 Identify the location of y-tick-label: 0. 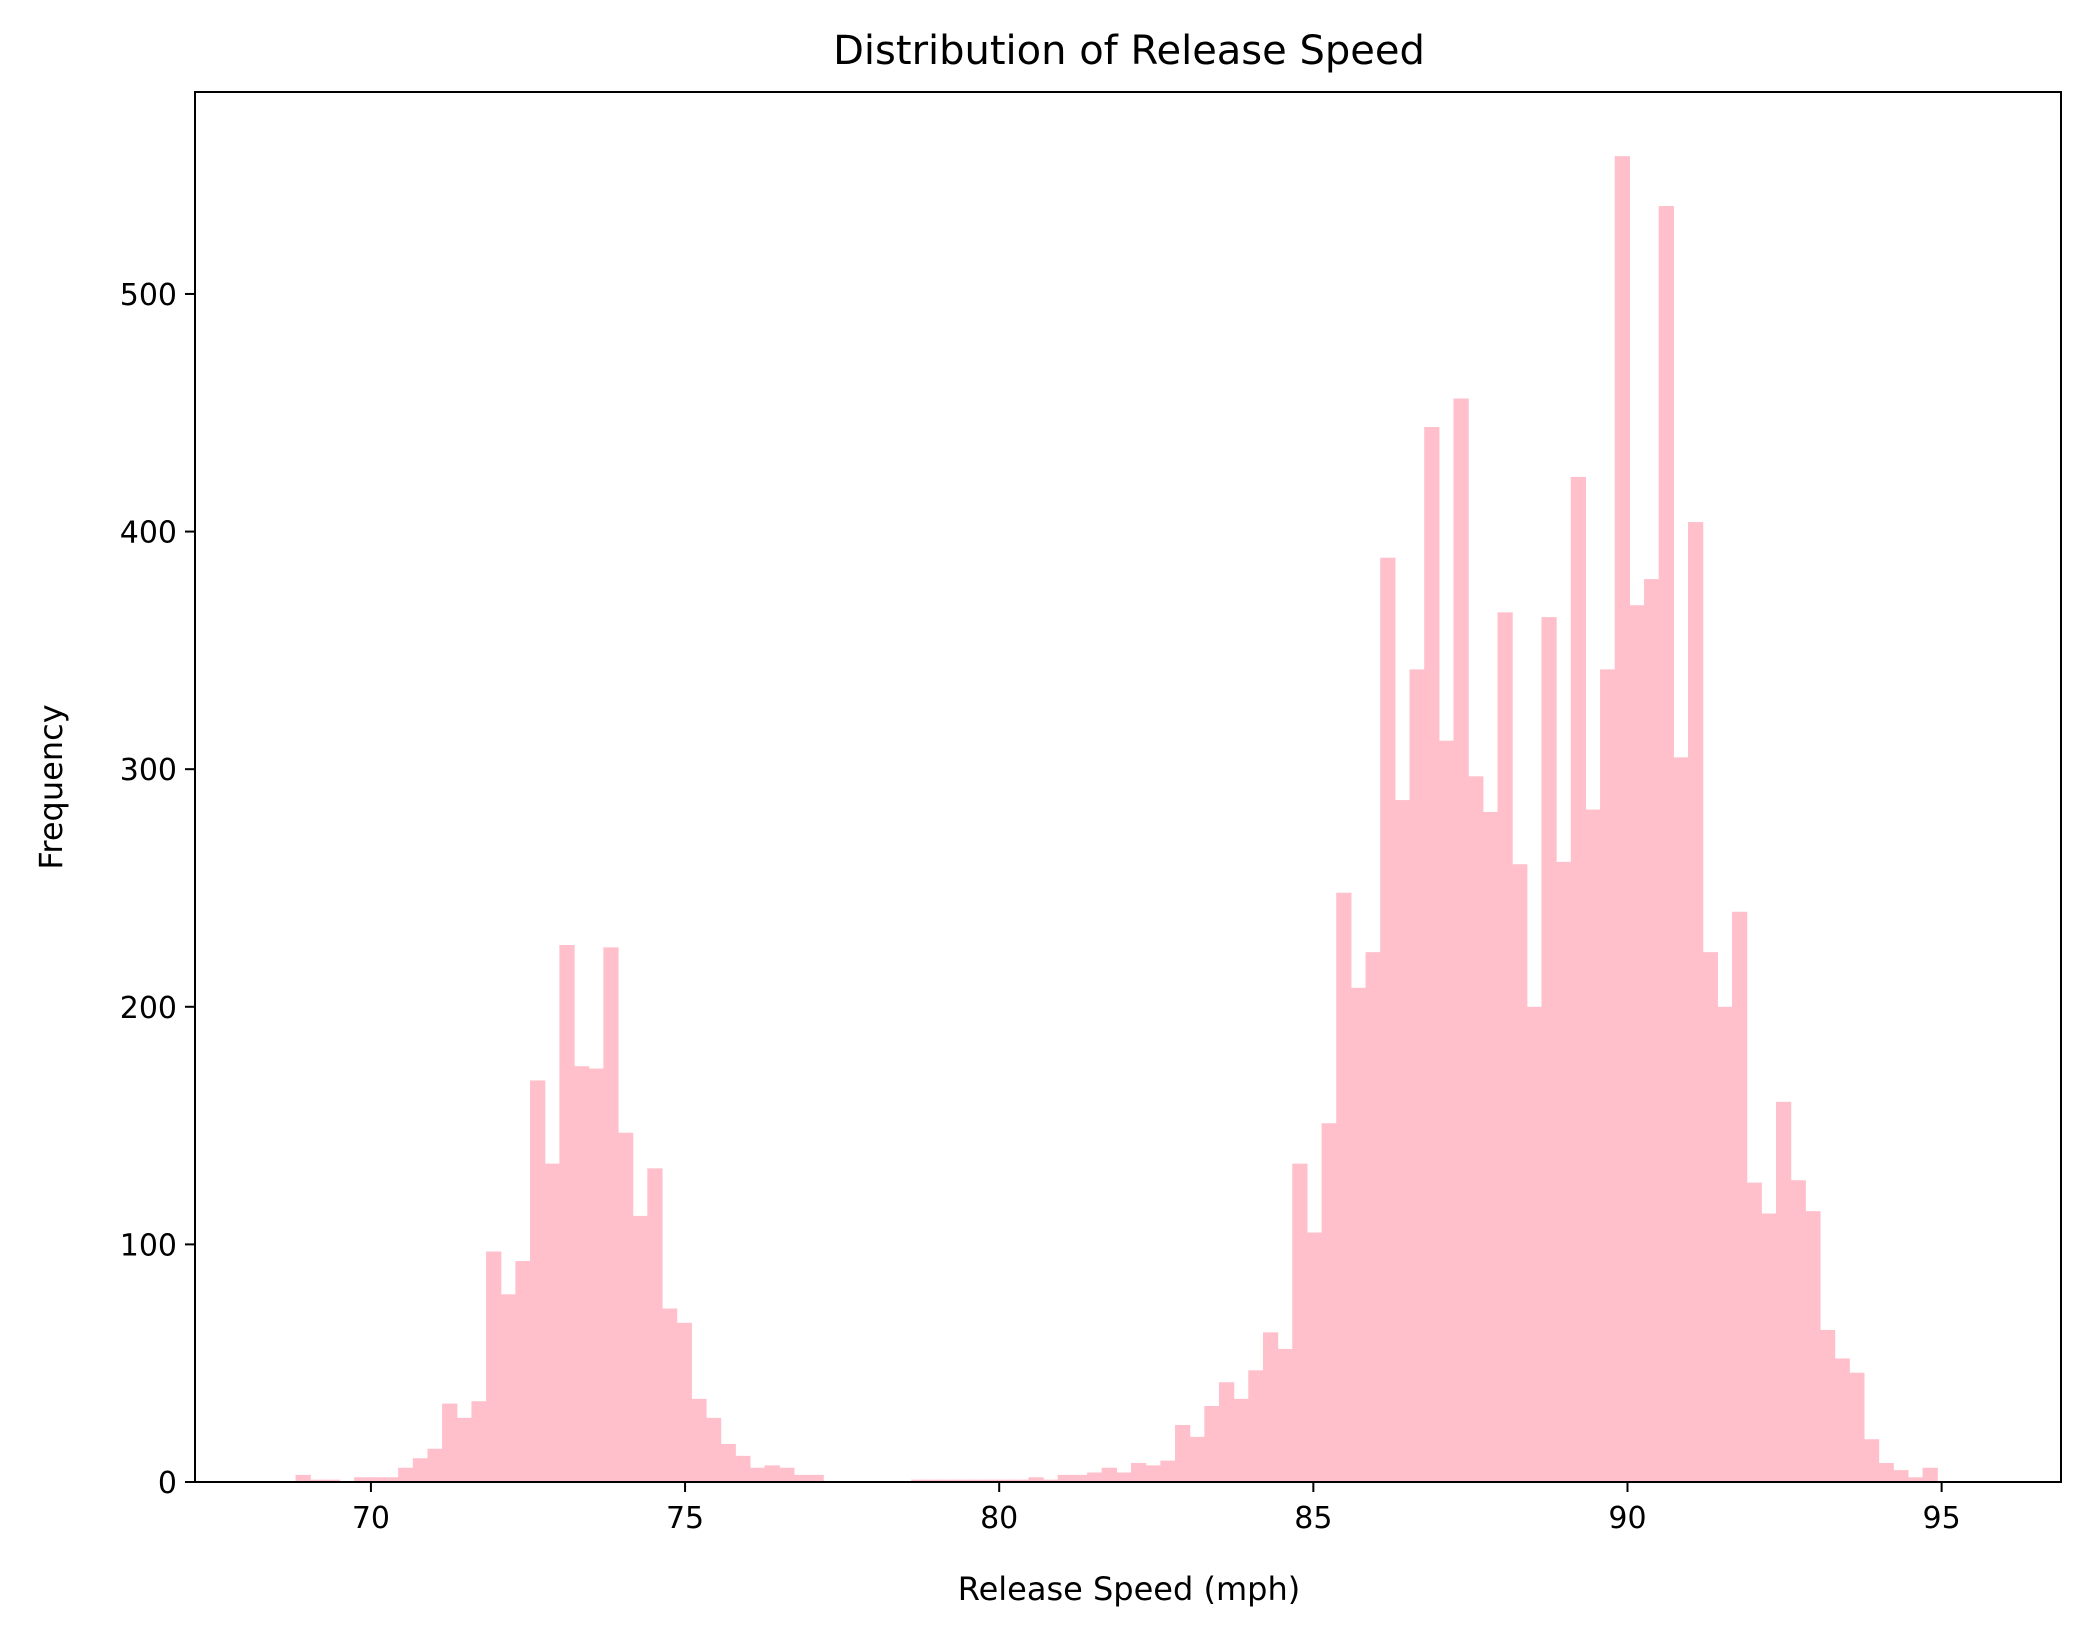
(167, 1483).